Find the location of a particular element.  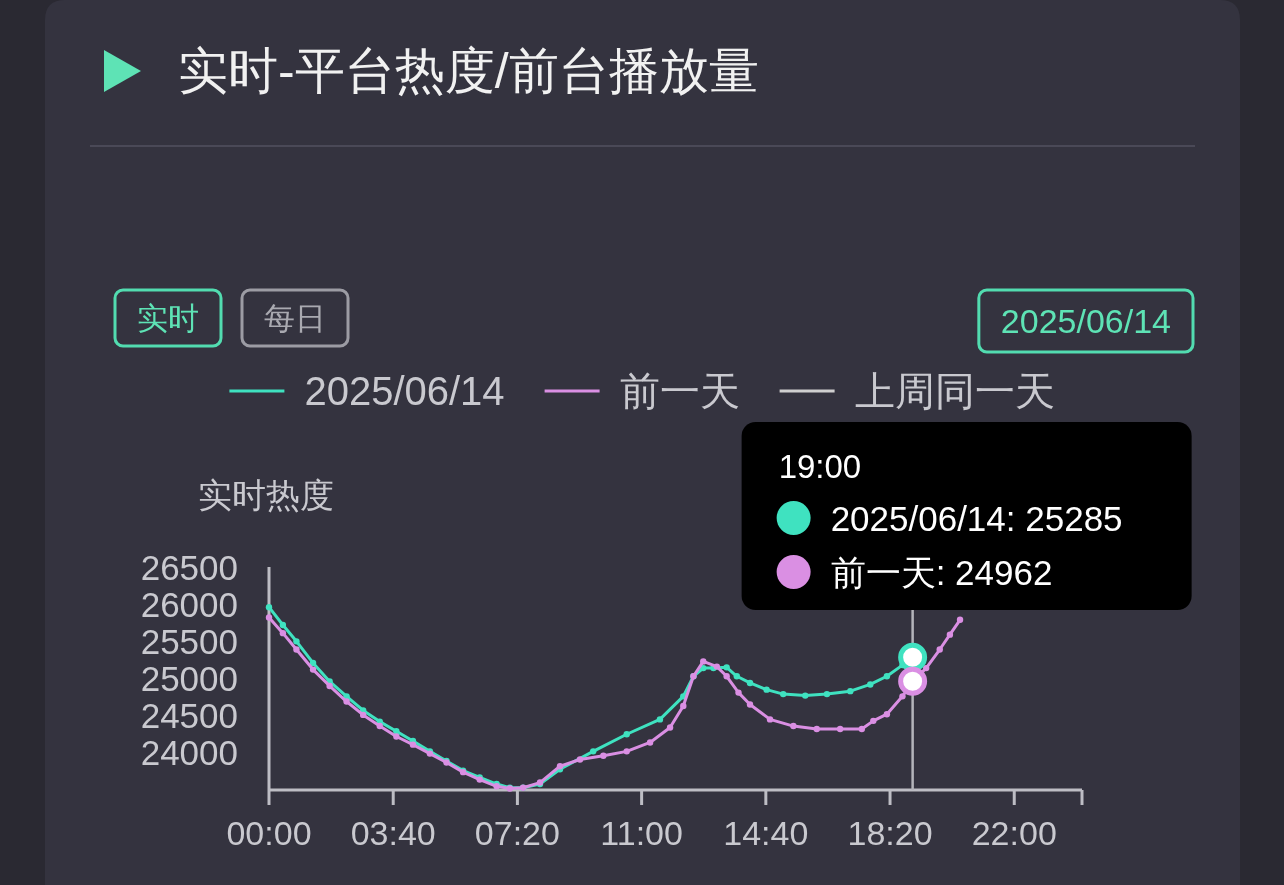

annotation: 前一天: 24962 is located at coordinates (941, 572).